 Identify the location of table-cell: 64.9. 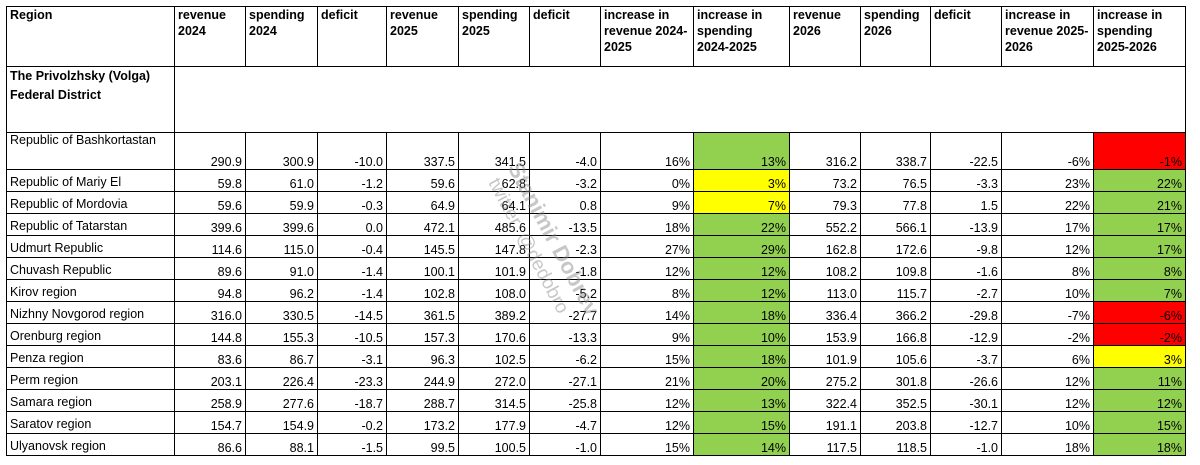
(422, 202).